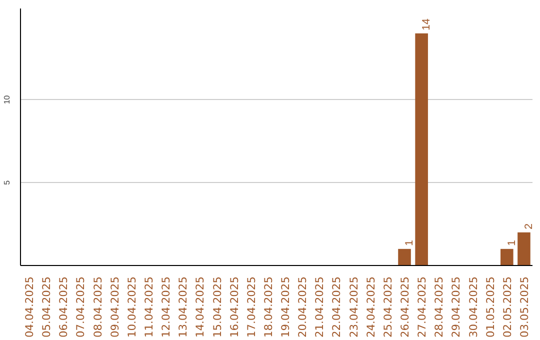  I want to click on x-tick-label: 30.04.2025, so click(473, 307).